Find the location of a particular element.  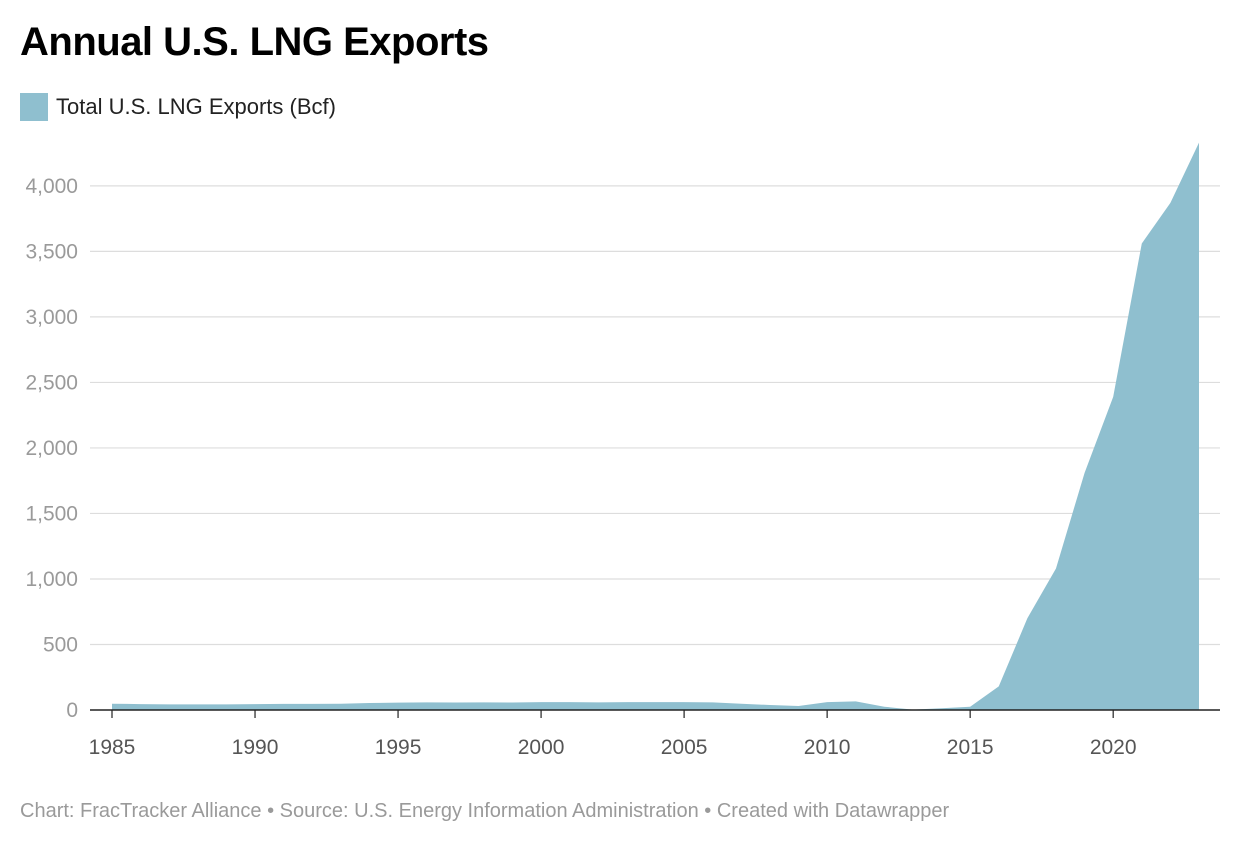

x-tick-label: 1990 is located at coordinates (255, 747).